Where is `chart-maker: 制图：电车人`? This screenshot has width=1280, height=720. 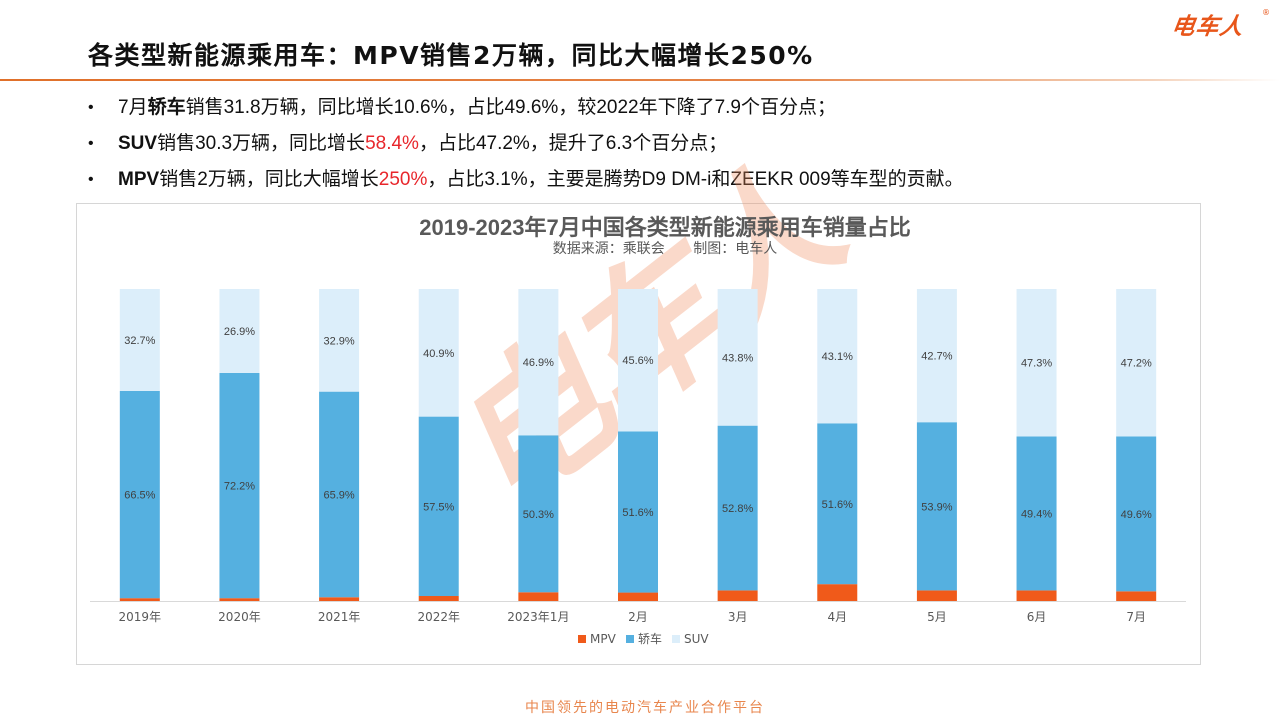
chart-maker: 制图：电车人 is located at coordinates (735, 249).